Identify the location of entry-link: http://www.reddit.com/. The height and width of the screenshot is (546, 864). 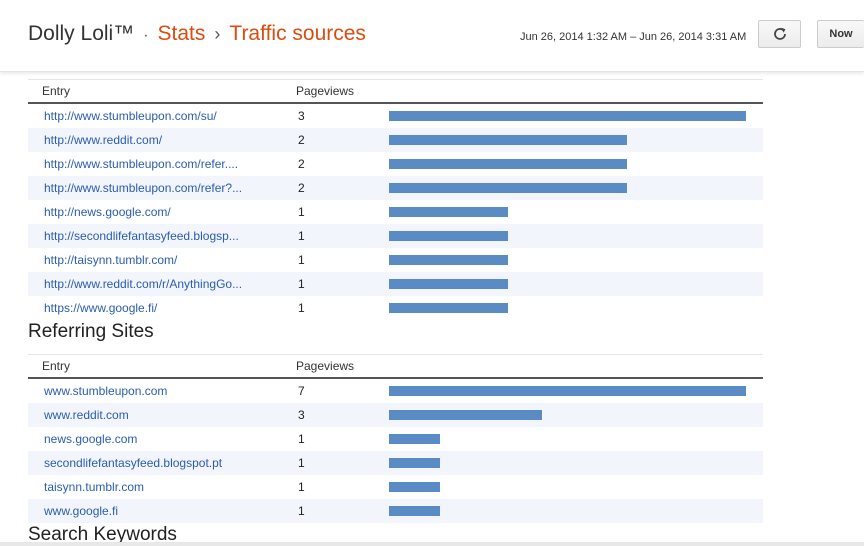
(103, 140).